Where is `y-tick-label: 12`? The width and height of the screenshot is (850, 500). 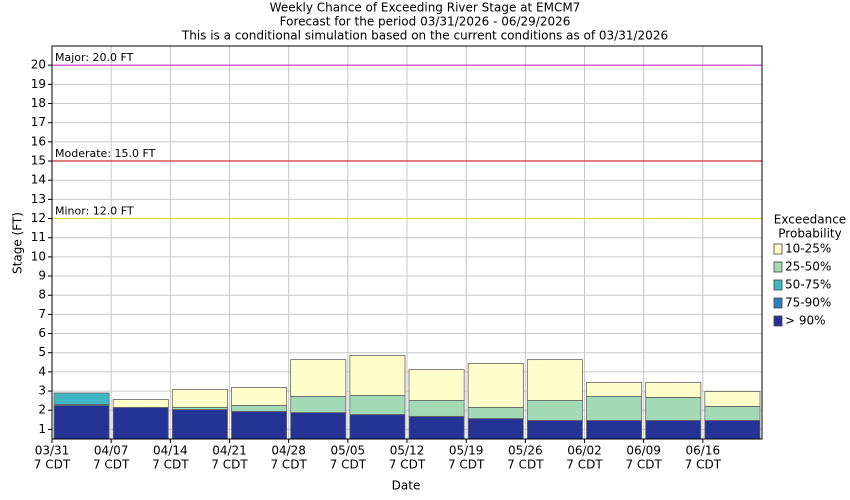 y-tick-label: 12 is located at coordinates (38, 218).